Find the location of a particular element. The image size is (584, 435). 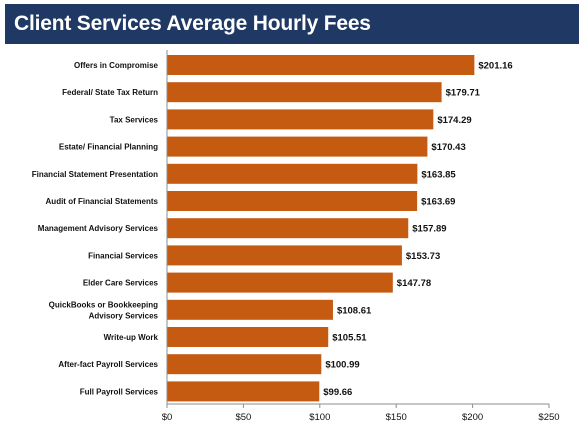

category-label-line: Financial Services is located at coordinates (123, 255).